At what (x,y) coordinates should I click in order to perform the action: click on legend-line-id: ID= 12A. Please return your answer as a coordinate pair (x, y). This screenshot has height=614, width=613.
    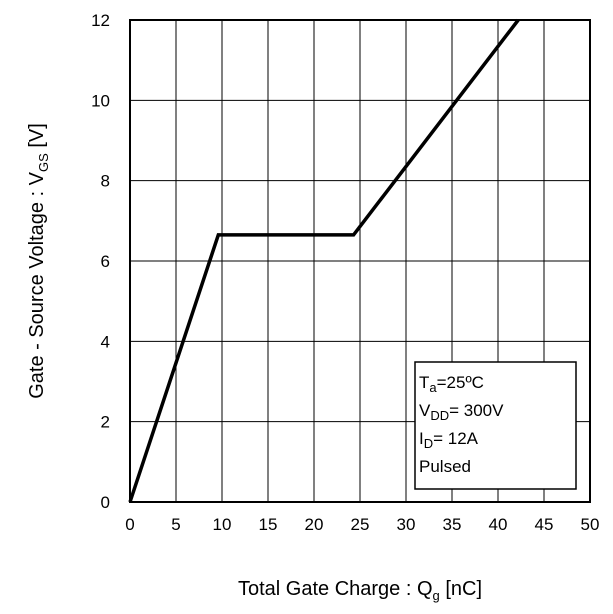
    Looking at the image, I should click on (449, 440).